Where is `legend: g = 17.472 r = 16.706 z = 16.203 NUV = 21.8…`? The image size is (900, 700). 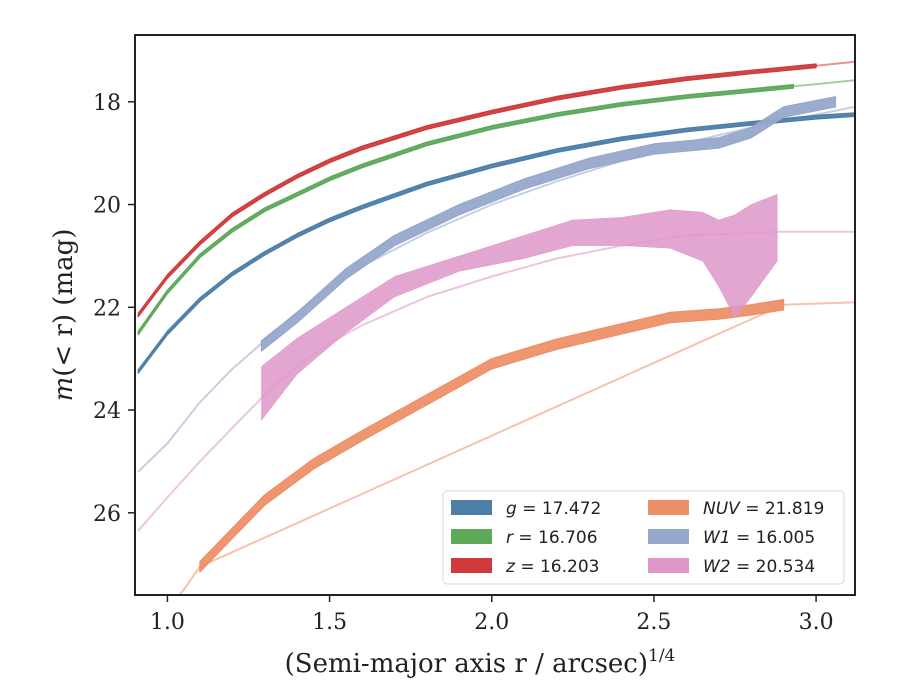 legend: g = 17.472 r = 16.706 z = 16.203 NUV = 21.8… is located at coordinates (643, 537).